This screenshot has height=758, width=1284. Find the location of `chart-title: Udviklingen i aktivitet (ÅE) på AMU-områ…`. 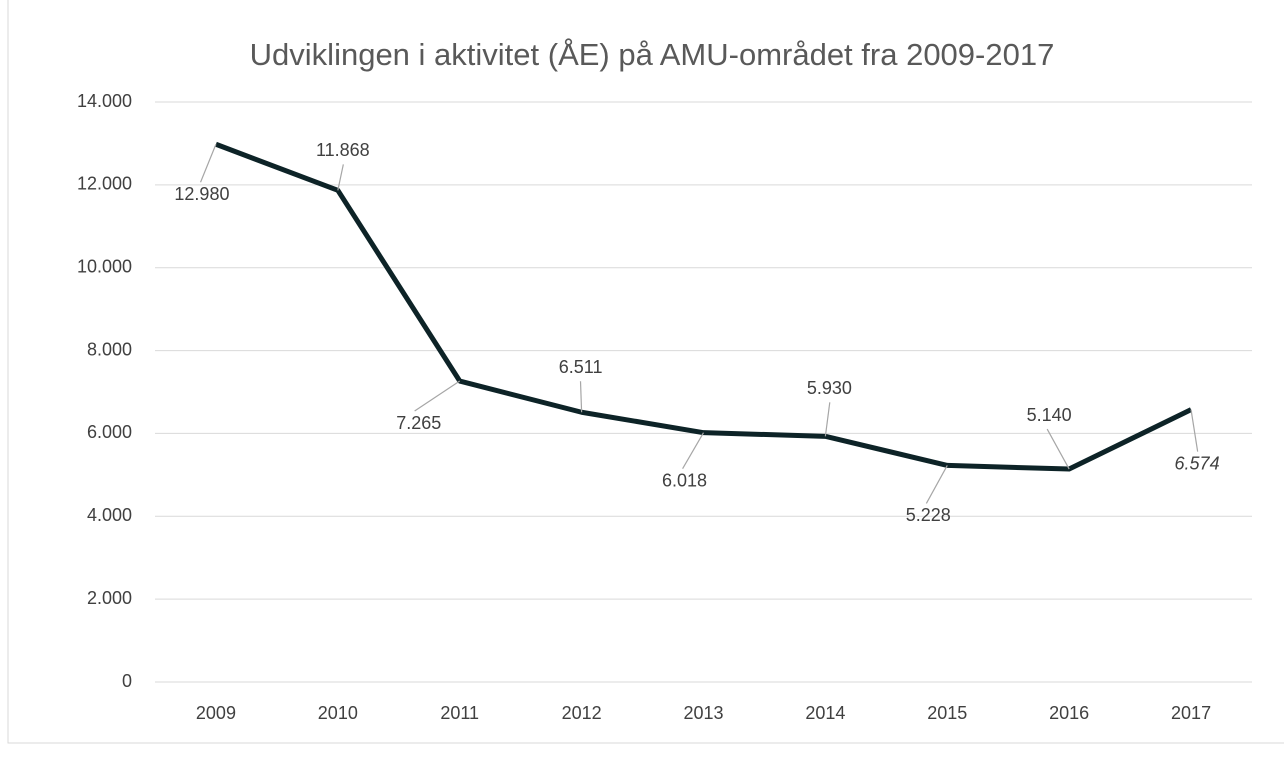

chart-title: Udviklingen i aktivitet (ÅE) på AMU-områ… is located at coordinates (652, 54).